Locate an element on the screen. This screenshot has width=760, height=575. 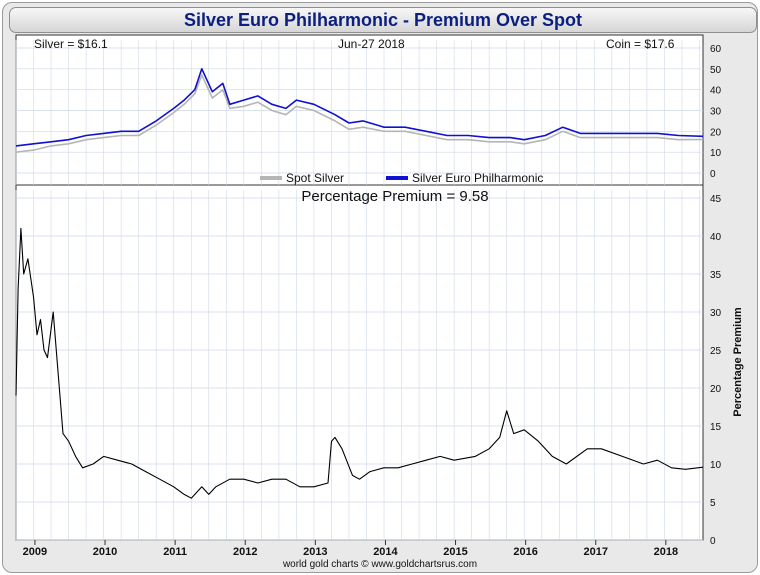
y-tick-label: 50 is located at coordinates (716, 70).